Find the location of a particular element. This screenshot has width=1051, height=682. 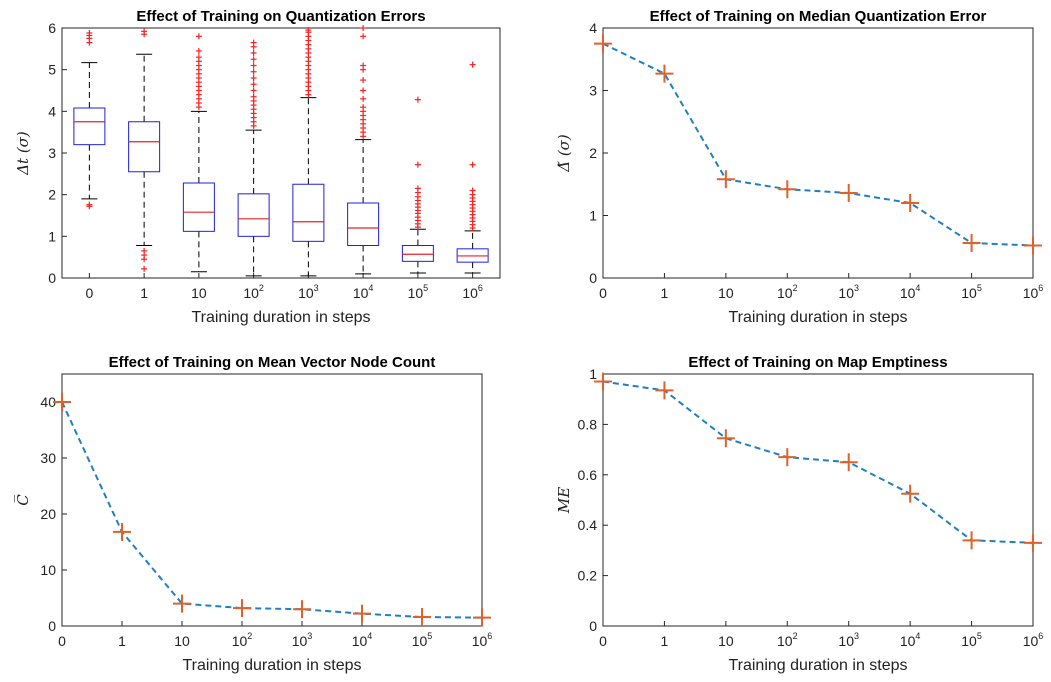

y-axis-label: C̅ is located at coordinates (22, 500).